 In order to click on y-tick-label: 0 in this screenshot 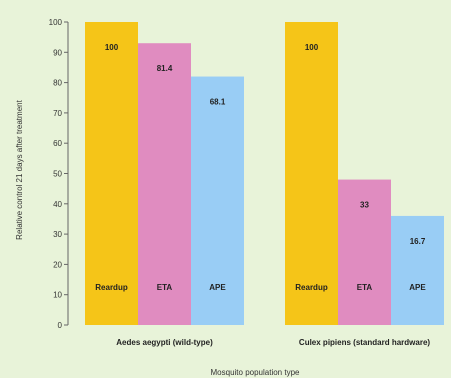, I will do `click(60, 325)`.